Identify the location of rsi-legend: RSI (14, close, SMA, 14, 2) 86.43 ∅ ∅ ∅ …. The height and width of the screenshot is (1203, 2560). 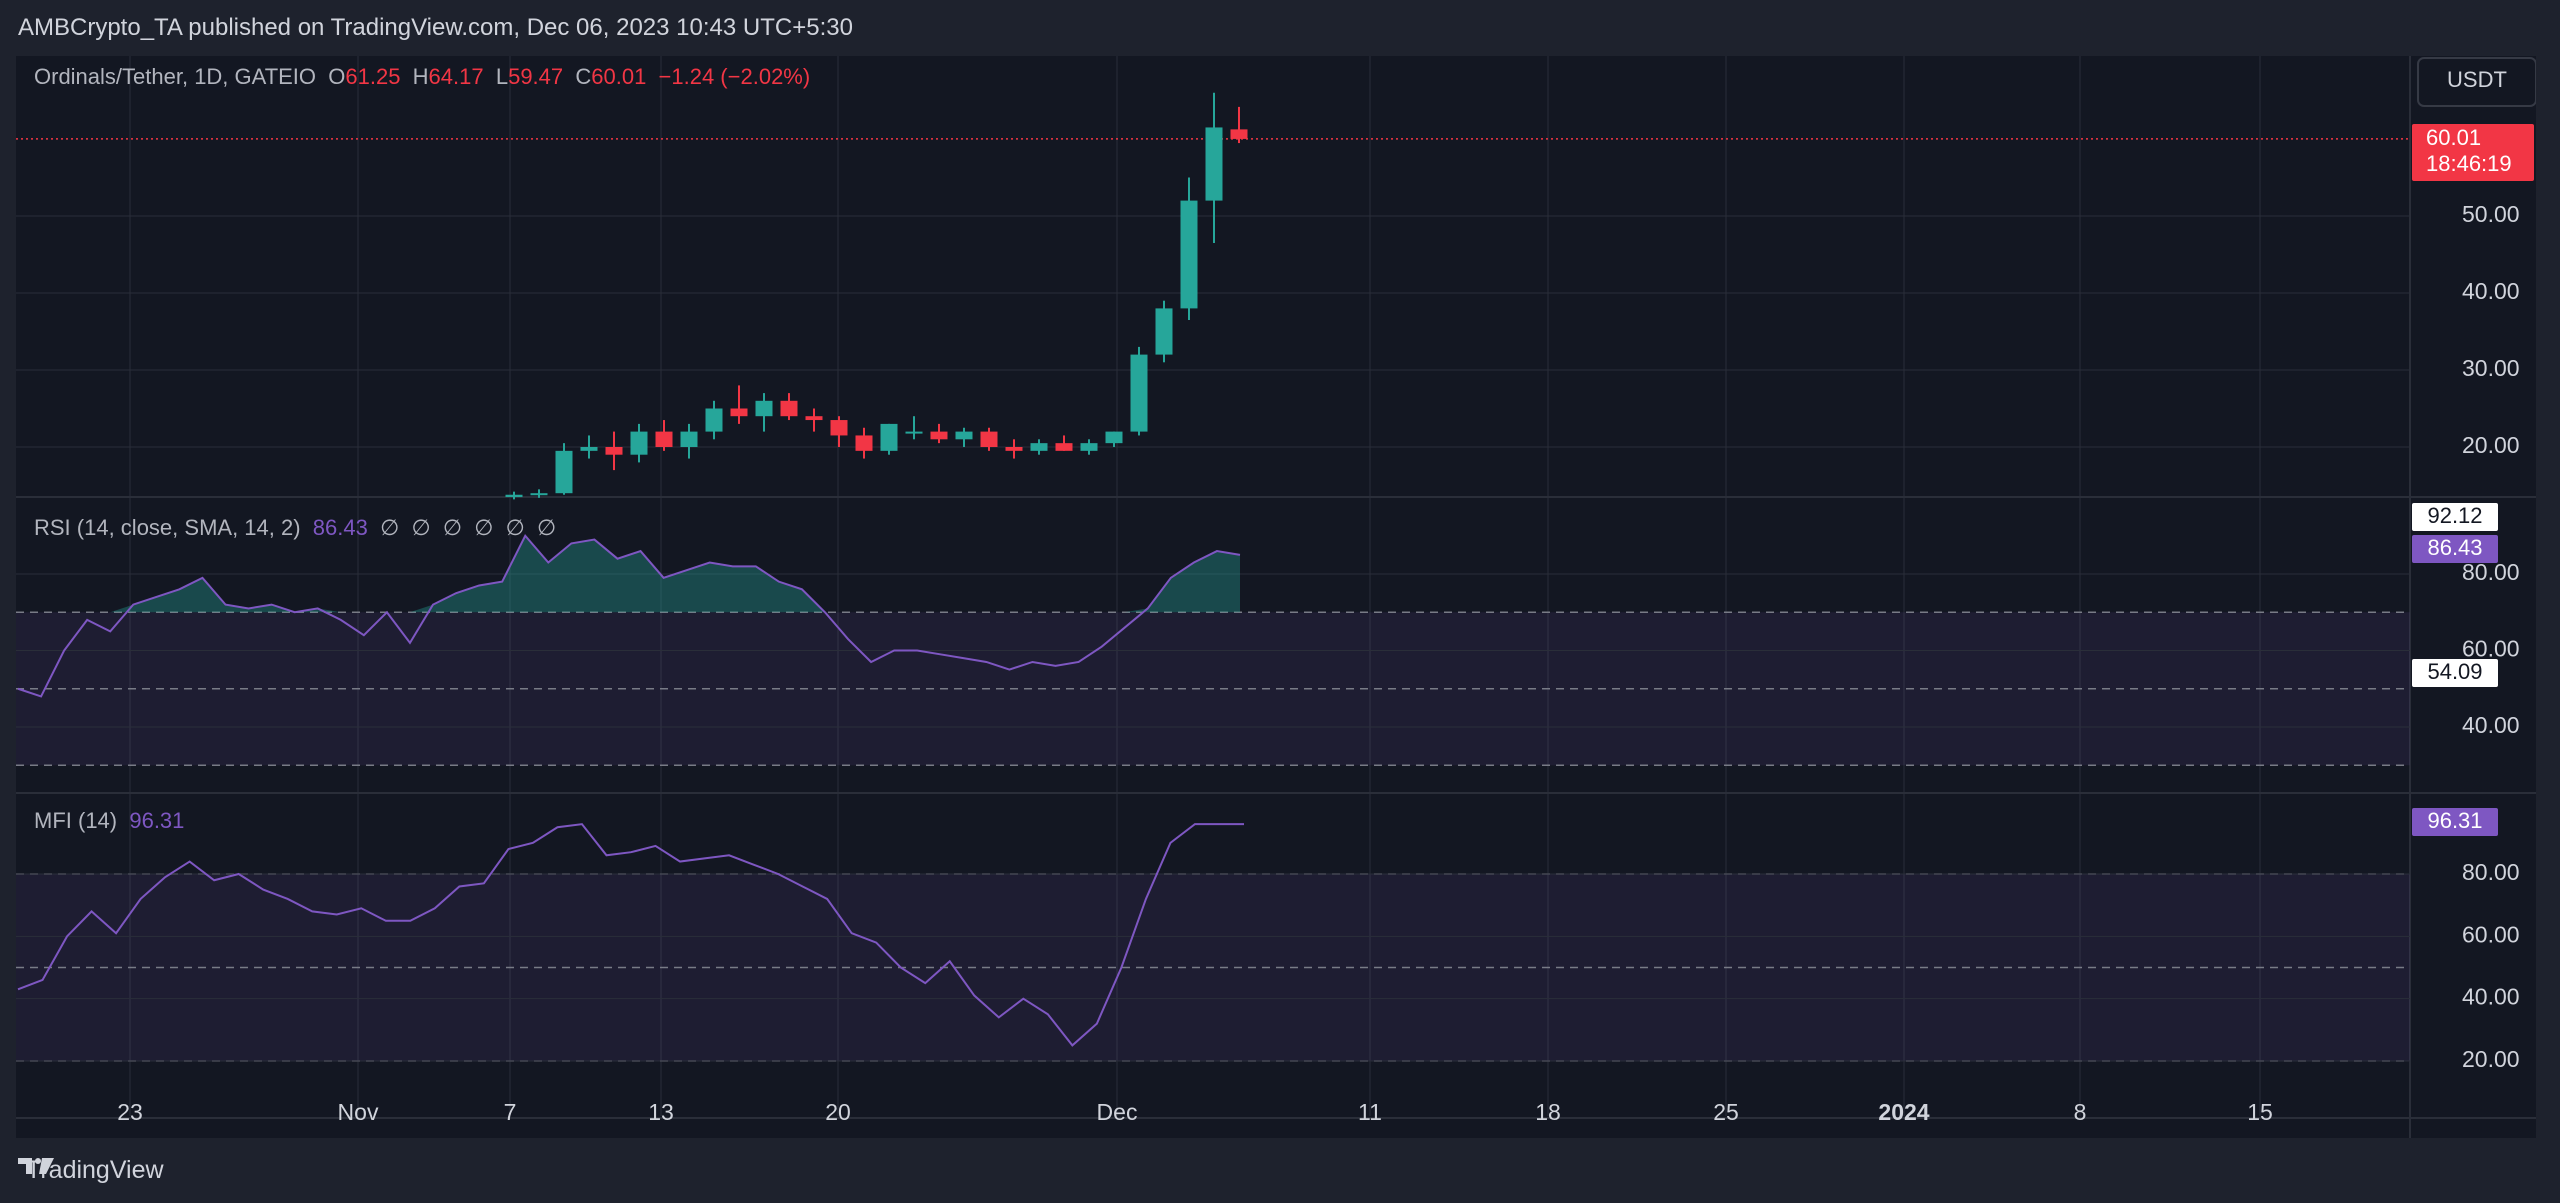
(295, 527).